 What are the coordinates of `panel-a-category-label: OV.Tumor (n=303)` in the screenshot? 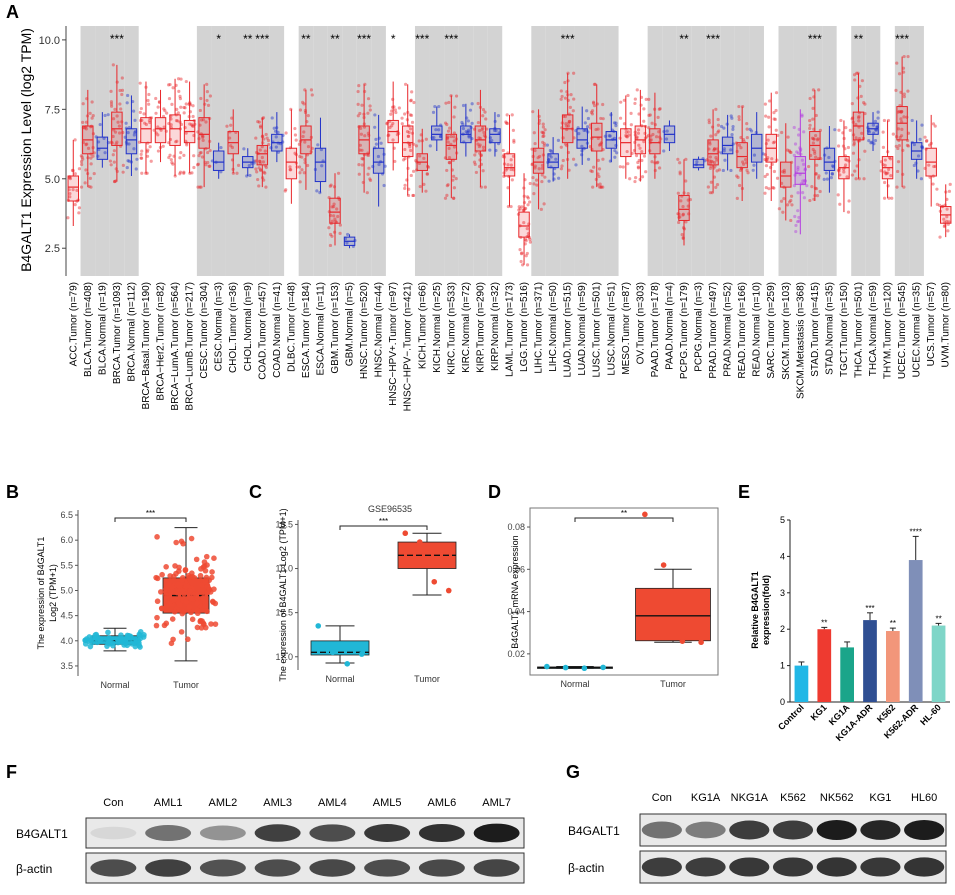 It's located at (640, 323).